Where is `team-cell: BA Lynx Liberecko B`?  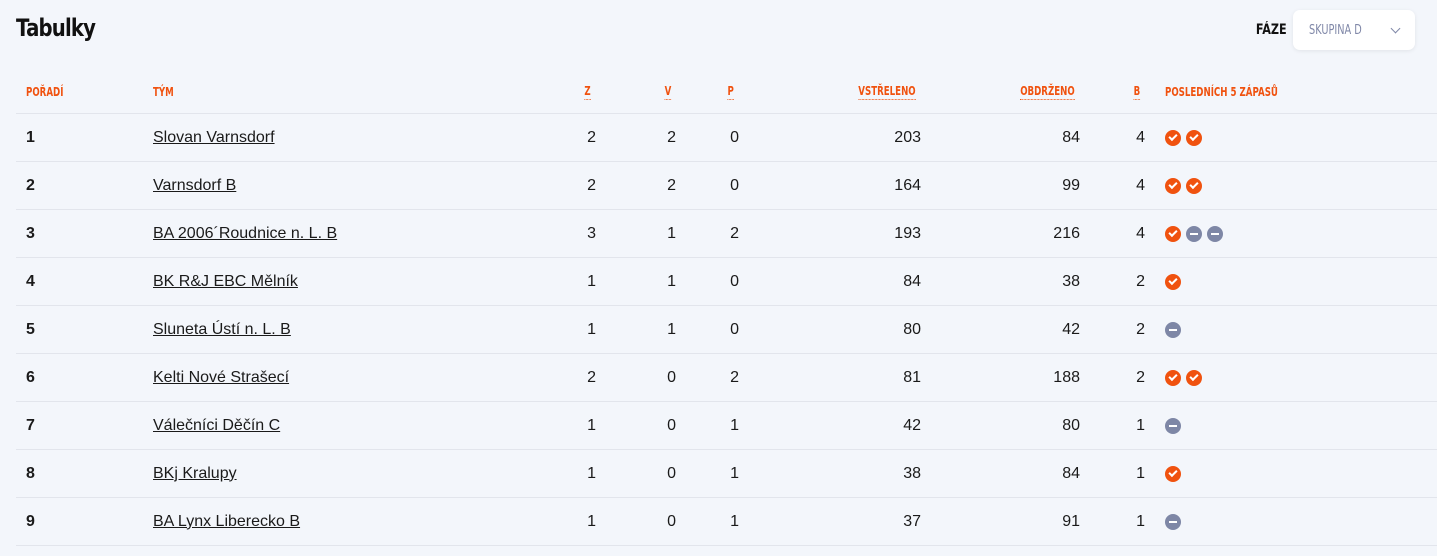
team-cell: BA Lynx Liberecko B is located at coordinates (353, 522).